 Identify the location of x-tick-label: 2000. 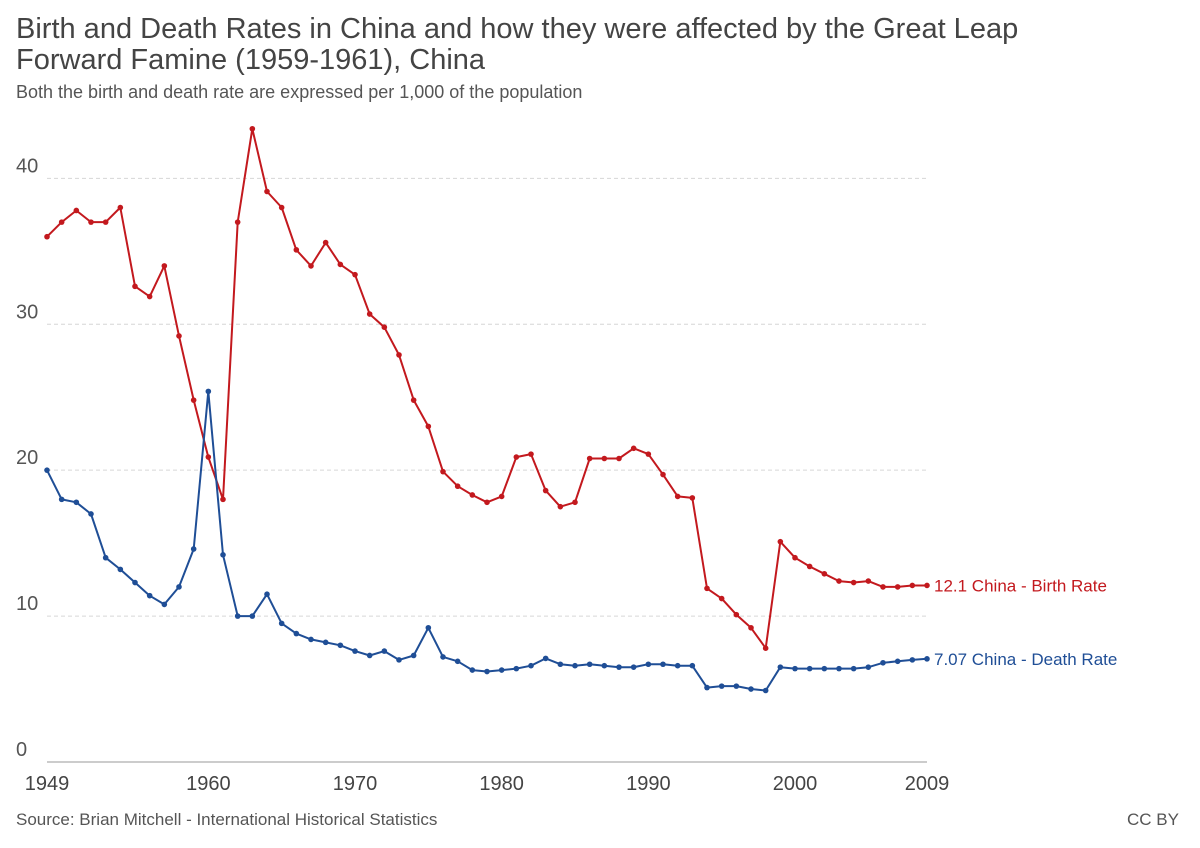
(795, 784).